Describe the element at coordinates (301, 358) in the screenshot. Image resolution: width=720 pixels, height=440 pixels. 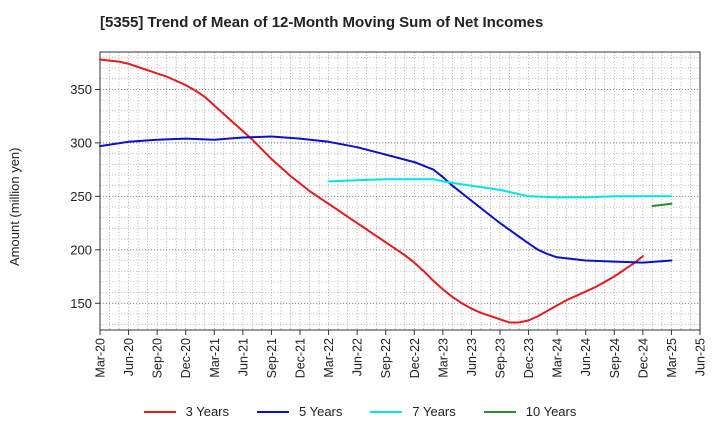
I see `x-tick-label: Dec-21` at that location.